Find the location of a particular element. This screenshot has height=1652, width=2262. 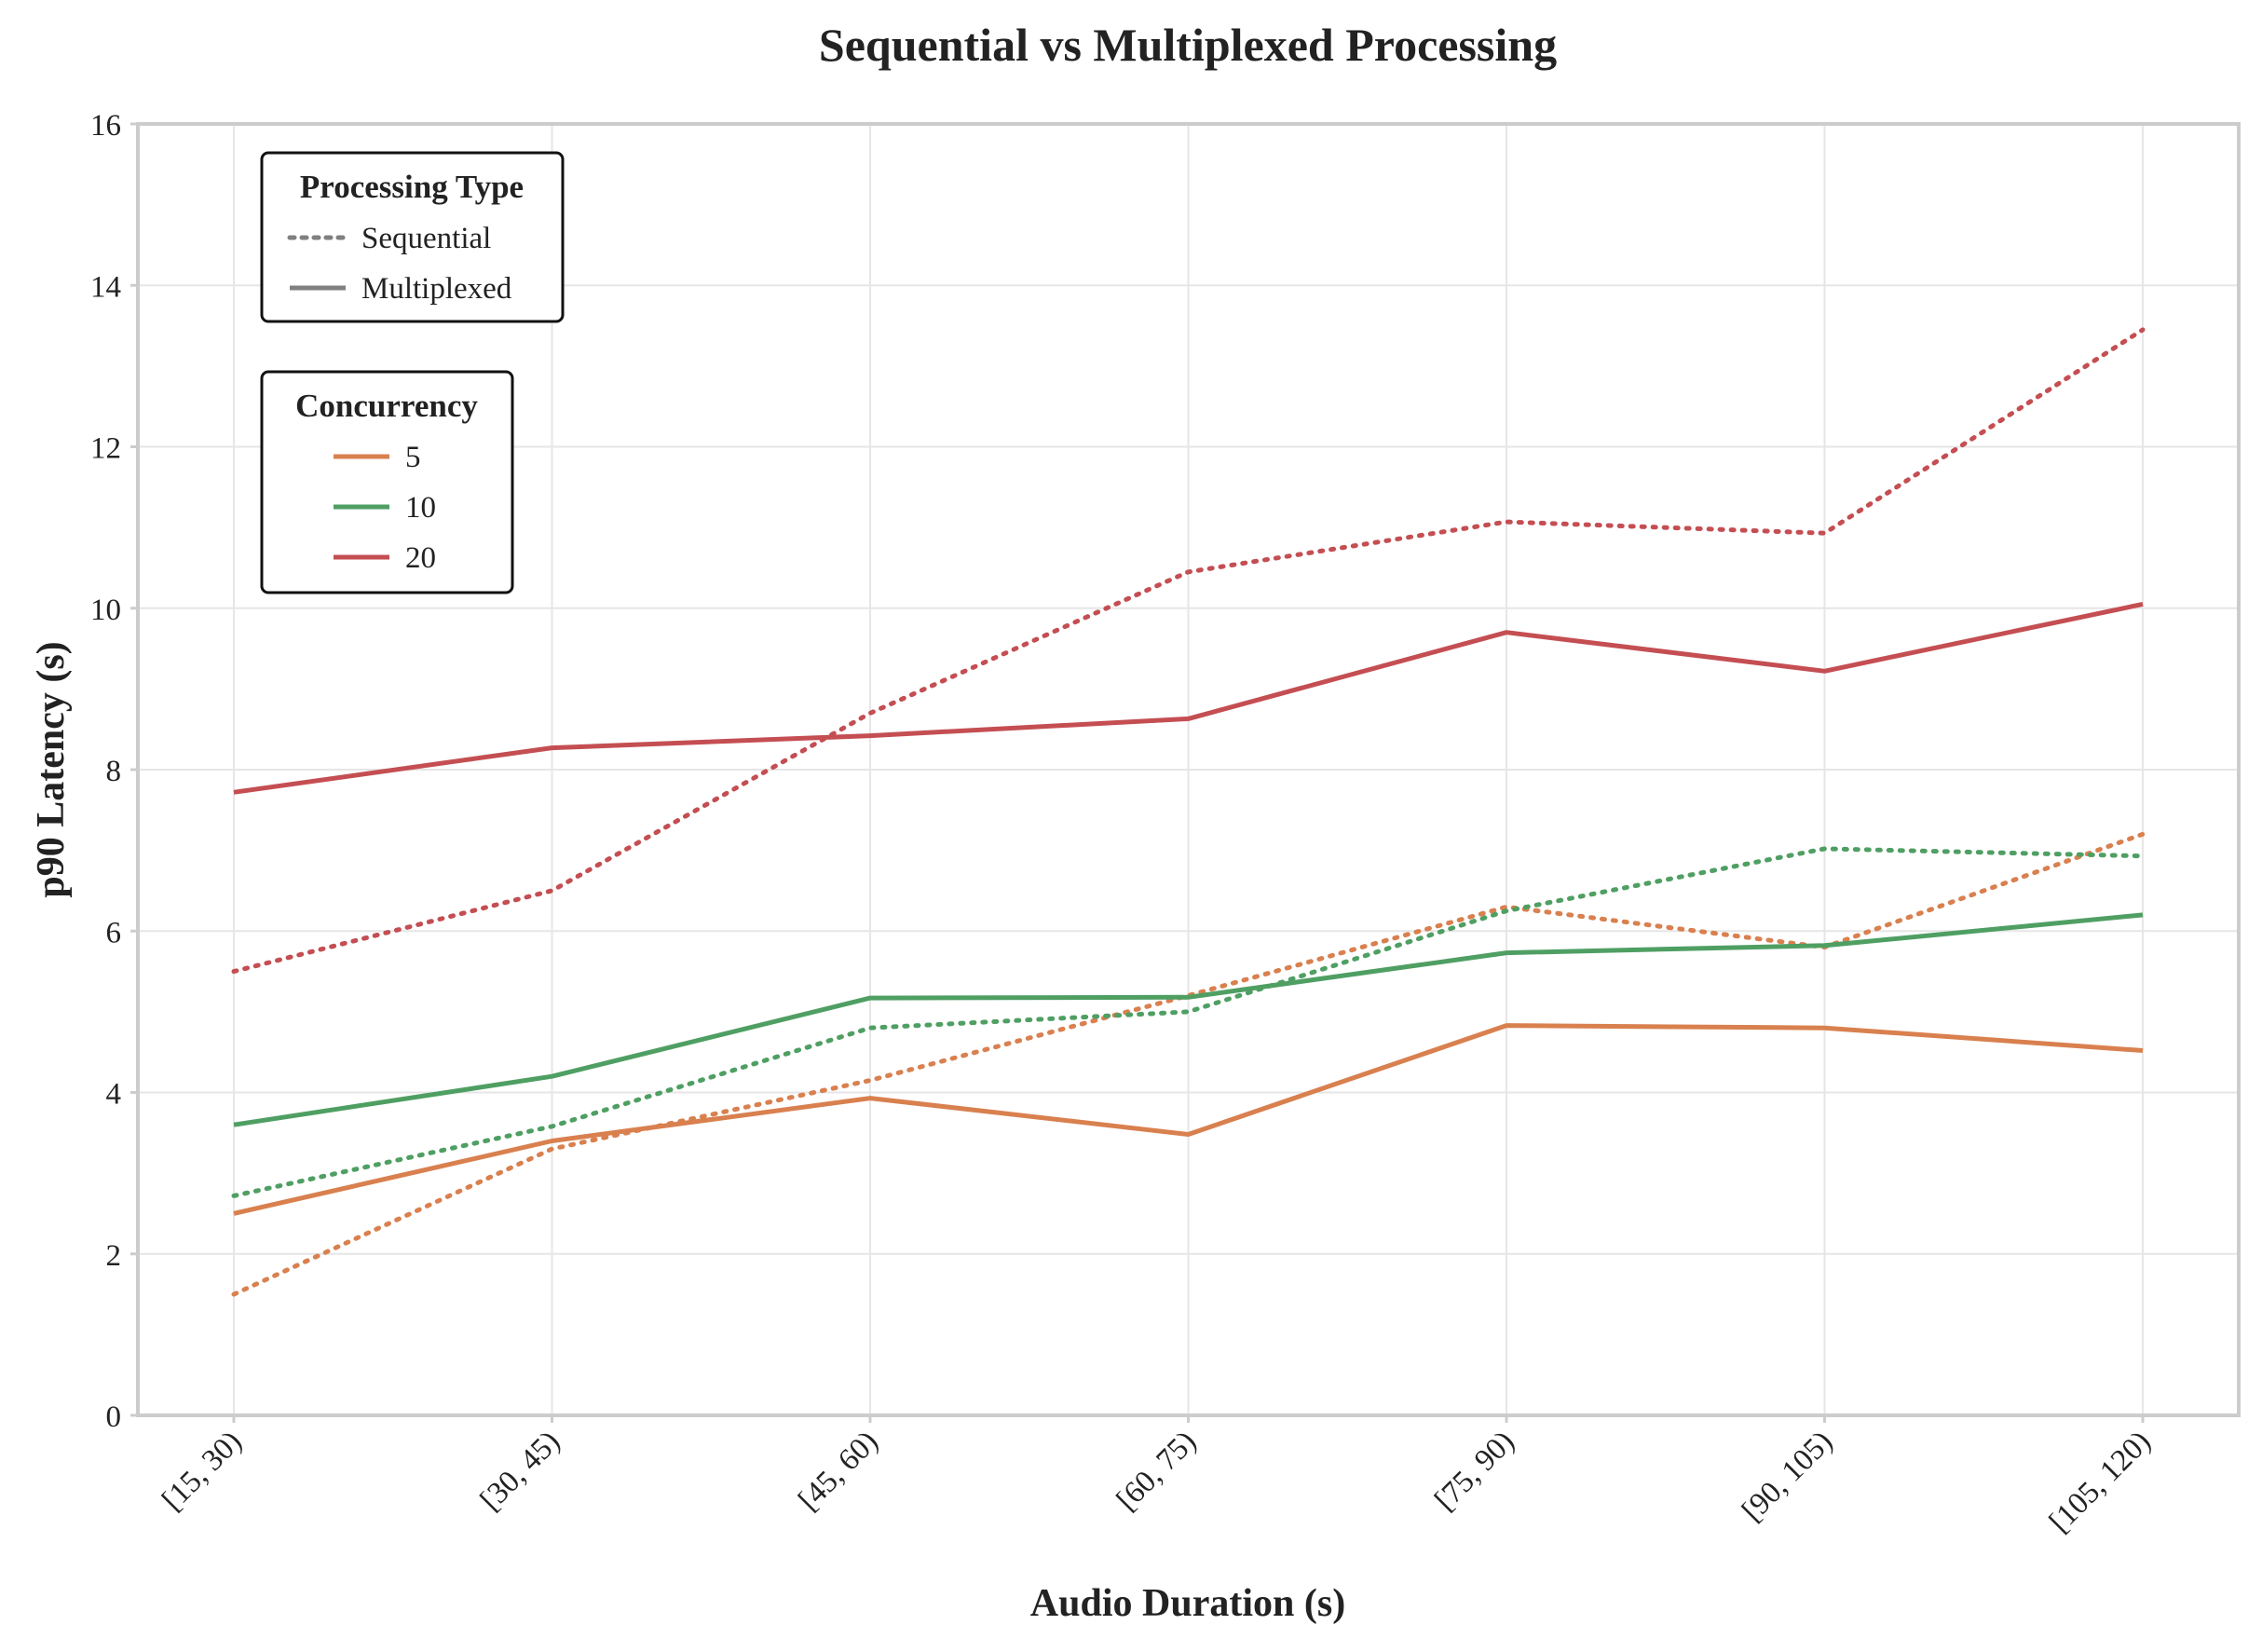

legend-processing-type: Processing Type Sequential Multiplexed is located at coordinates (413, 237).